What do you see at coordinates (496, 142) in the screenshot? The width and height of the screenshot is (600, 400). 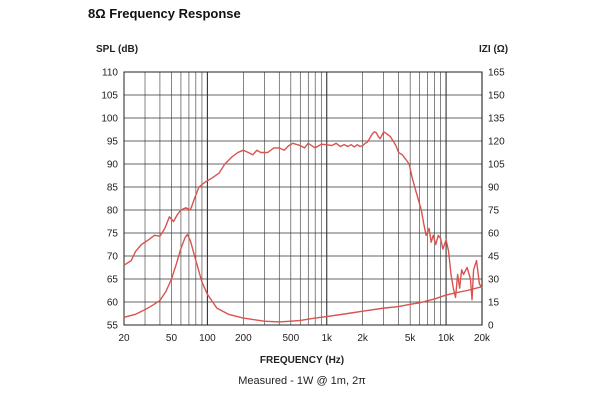 I see `y2-tick-label: 120` at bounding box center [496, 142].